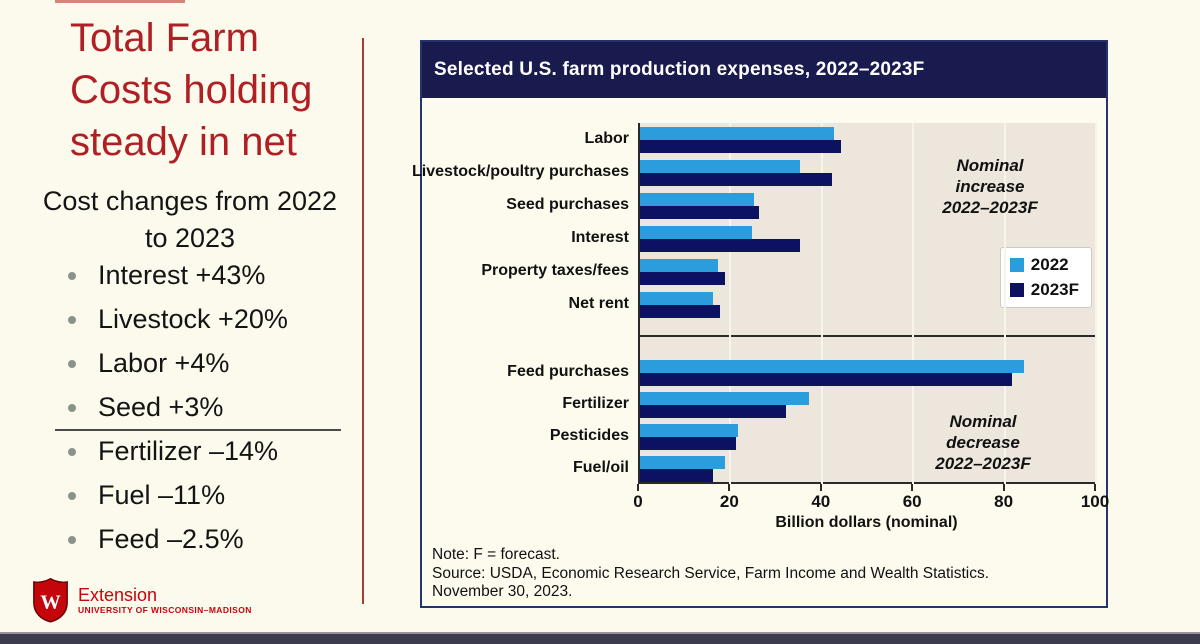  I want to click on list-item: Interest +43%, so click(166, 275).